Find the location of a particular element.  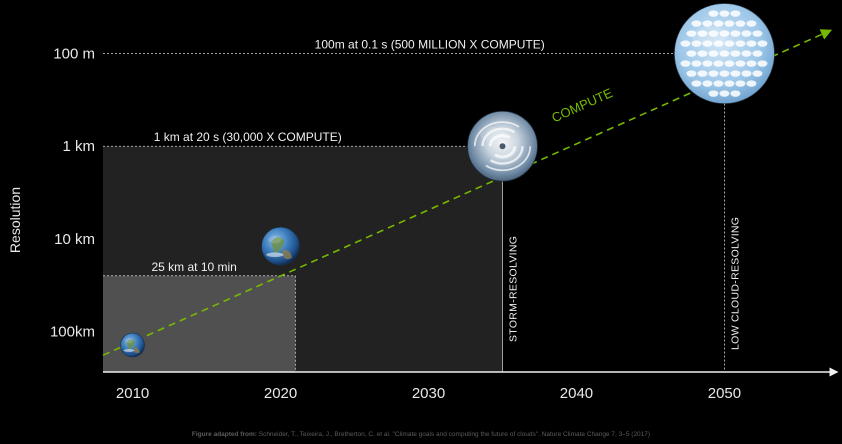

globe-2020-land is located at coordinates (278, 245).